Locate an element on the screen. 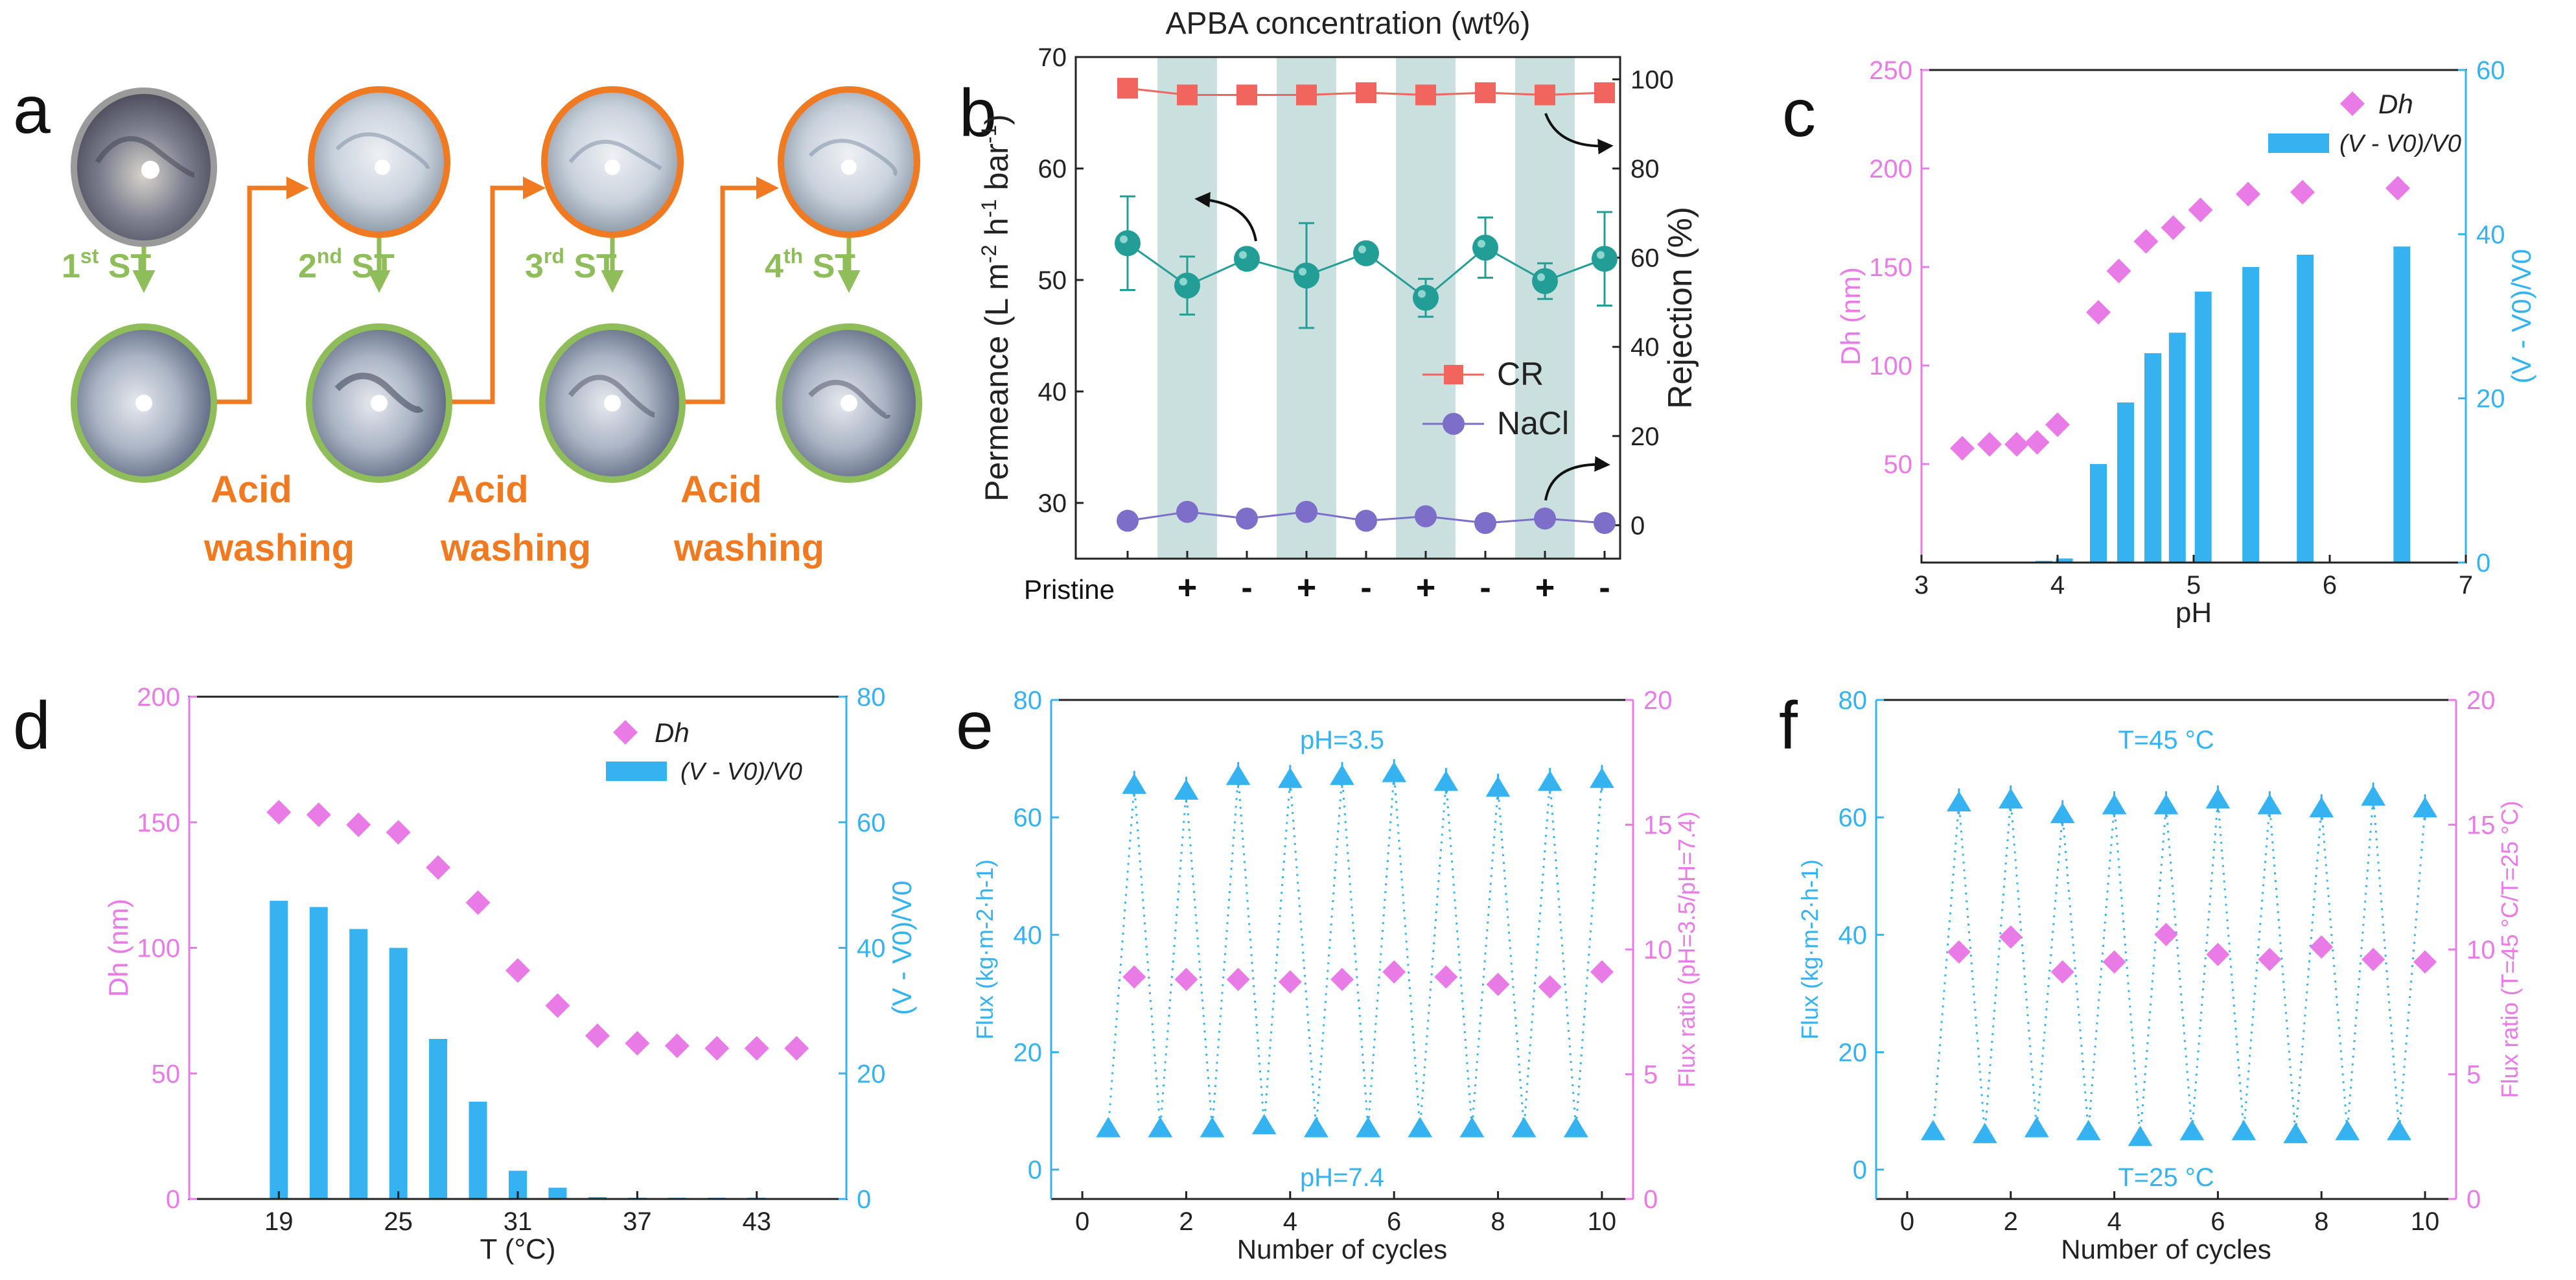 This screenshot has width=2576, height=1280. c-xtick-label: 6 is located at coordinates (2330, 585).